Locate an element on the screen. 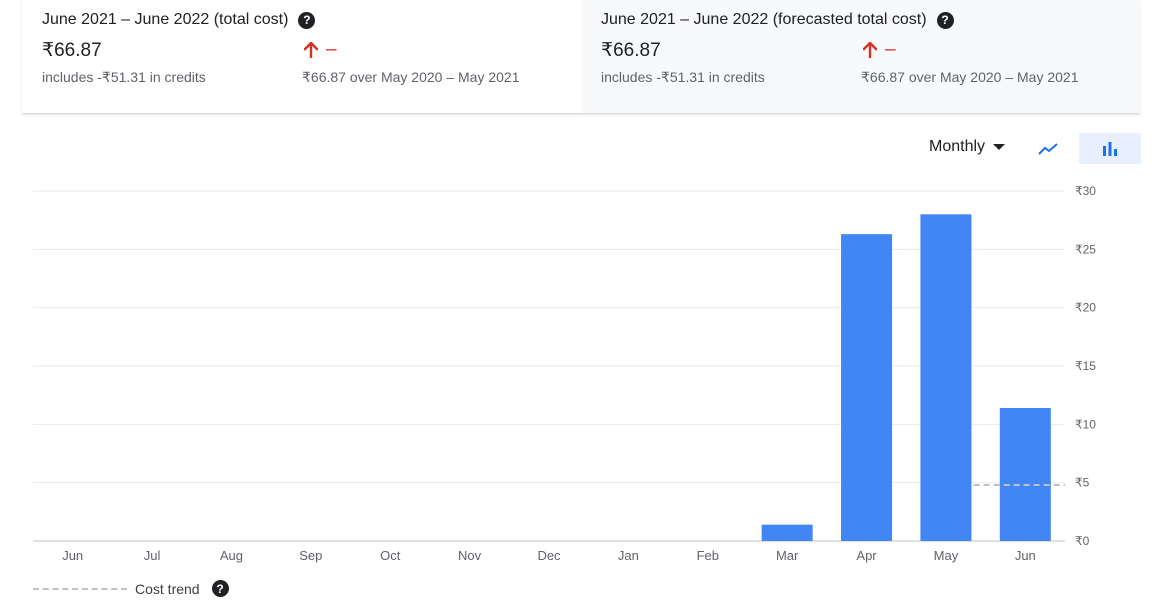  caret-down-icon is located at coordinates (999, 147).